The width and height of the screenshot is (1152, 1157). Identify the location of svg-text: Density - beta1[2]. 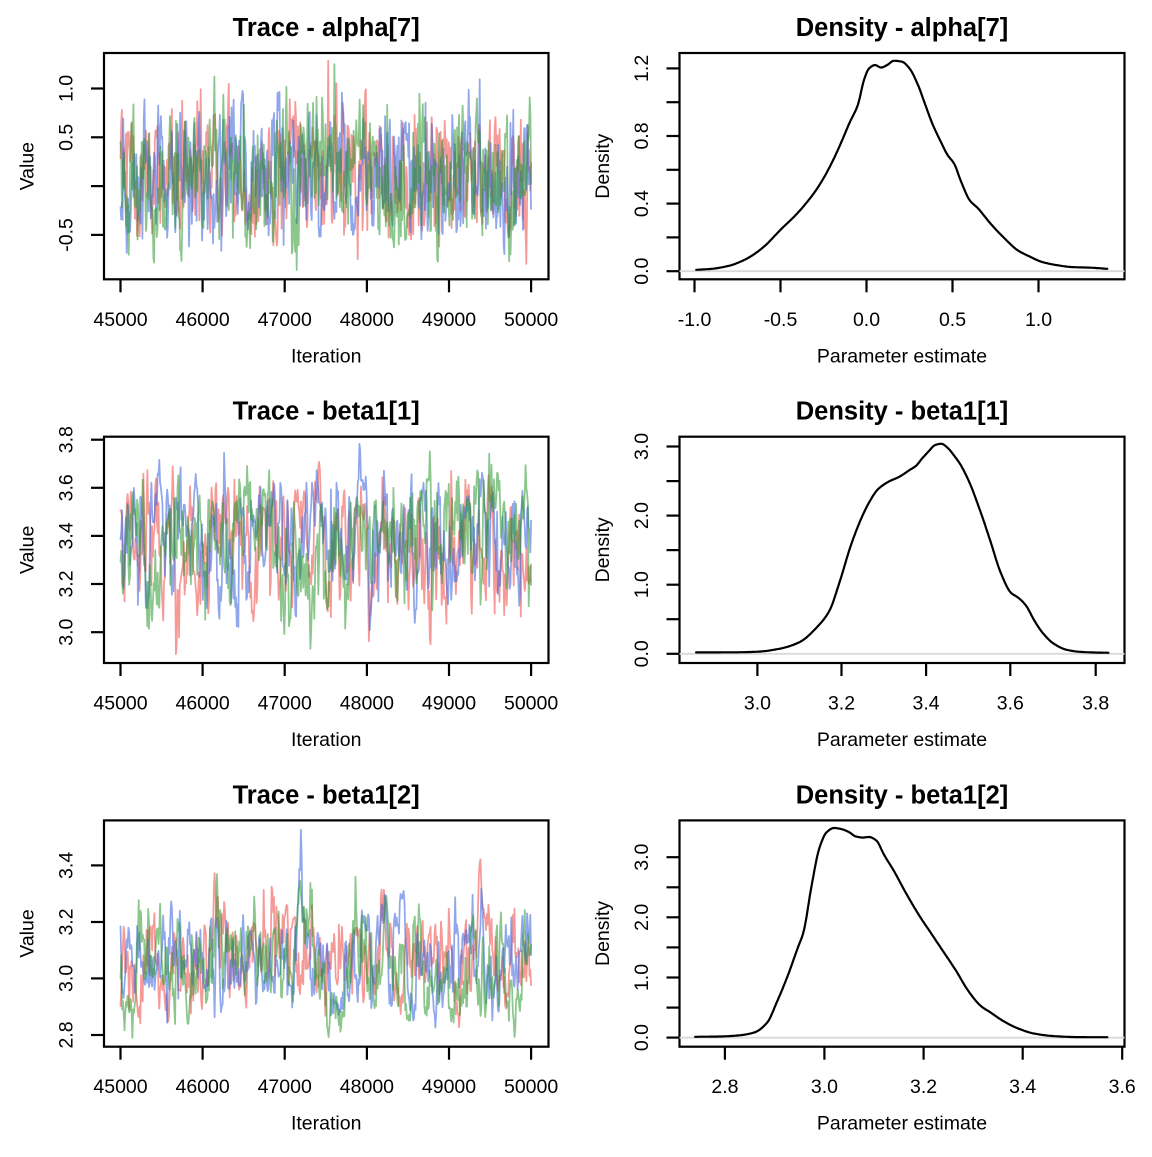
(902, 795).